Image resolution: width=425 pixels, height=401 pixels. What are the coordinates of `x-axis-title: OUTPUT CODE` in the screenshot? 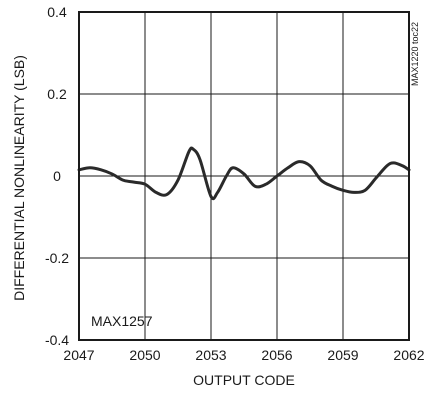 It's located at (244, 380).